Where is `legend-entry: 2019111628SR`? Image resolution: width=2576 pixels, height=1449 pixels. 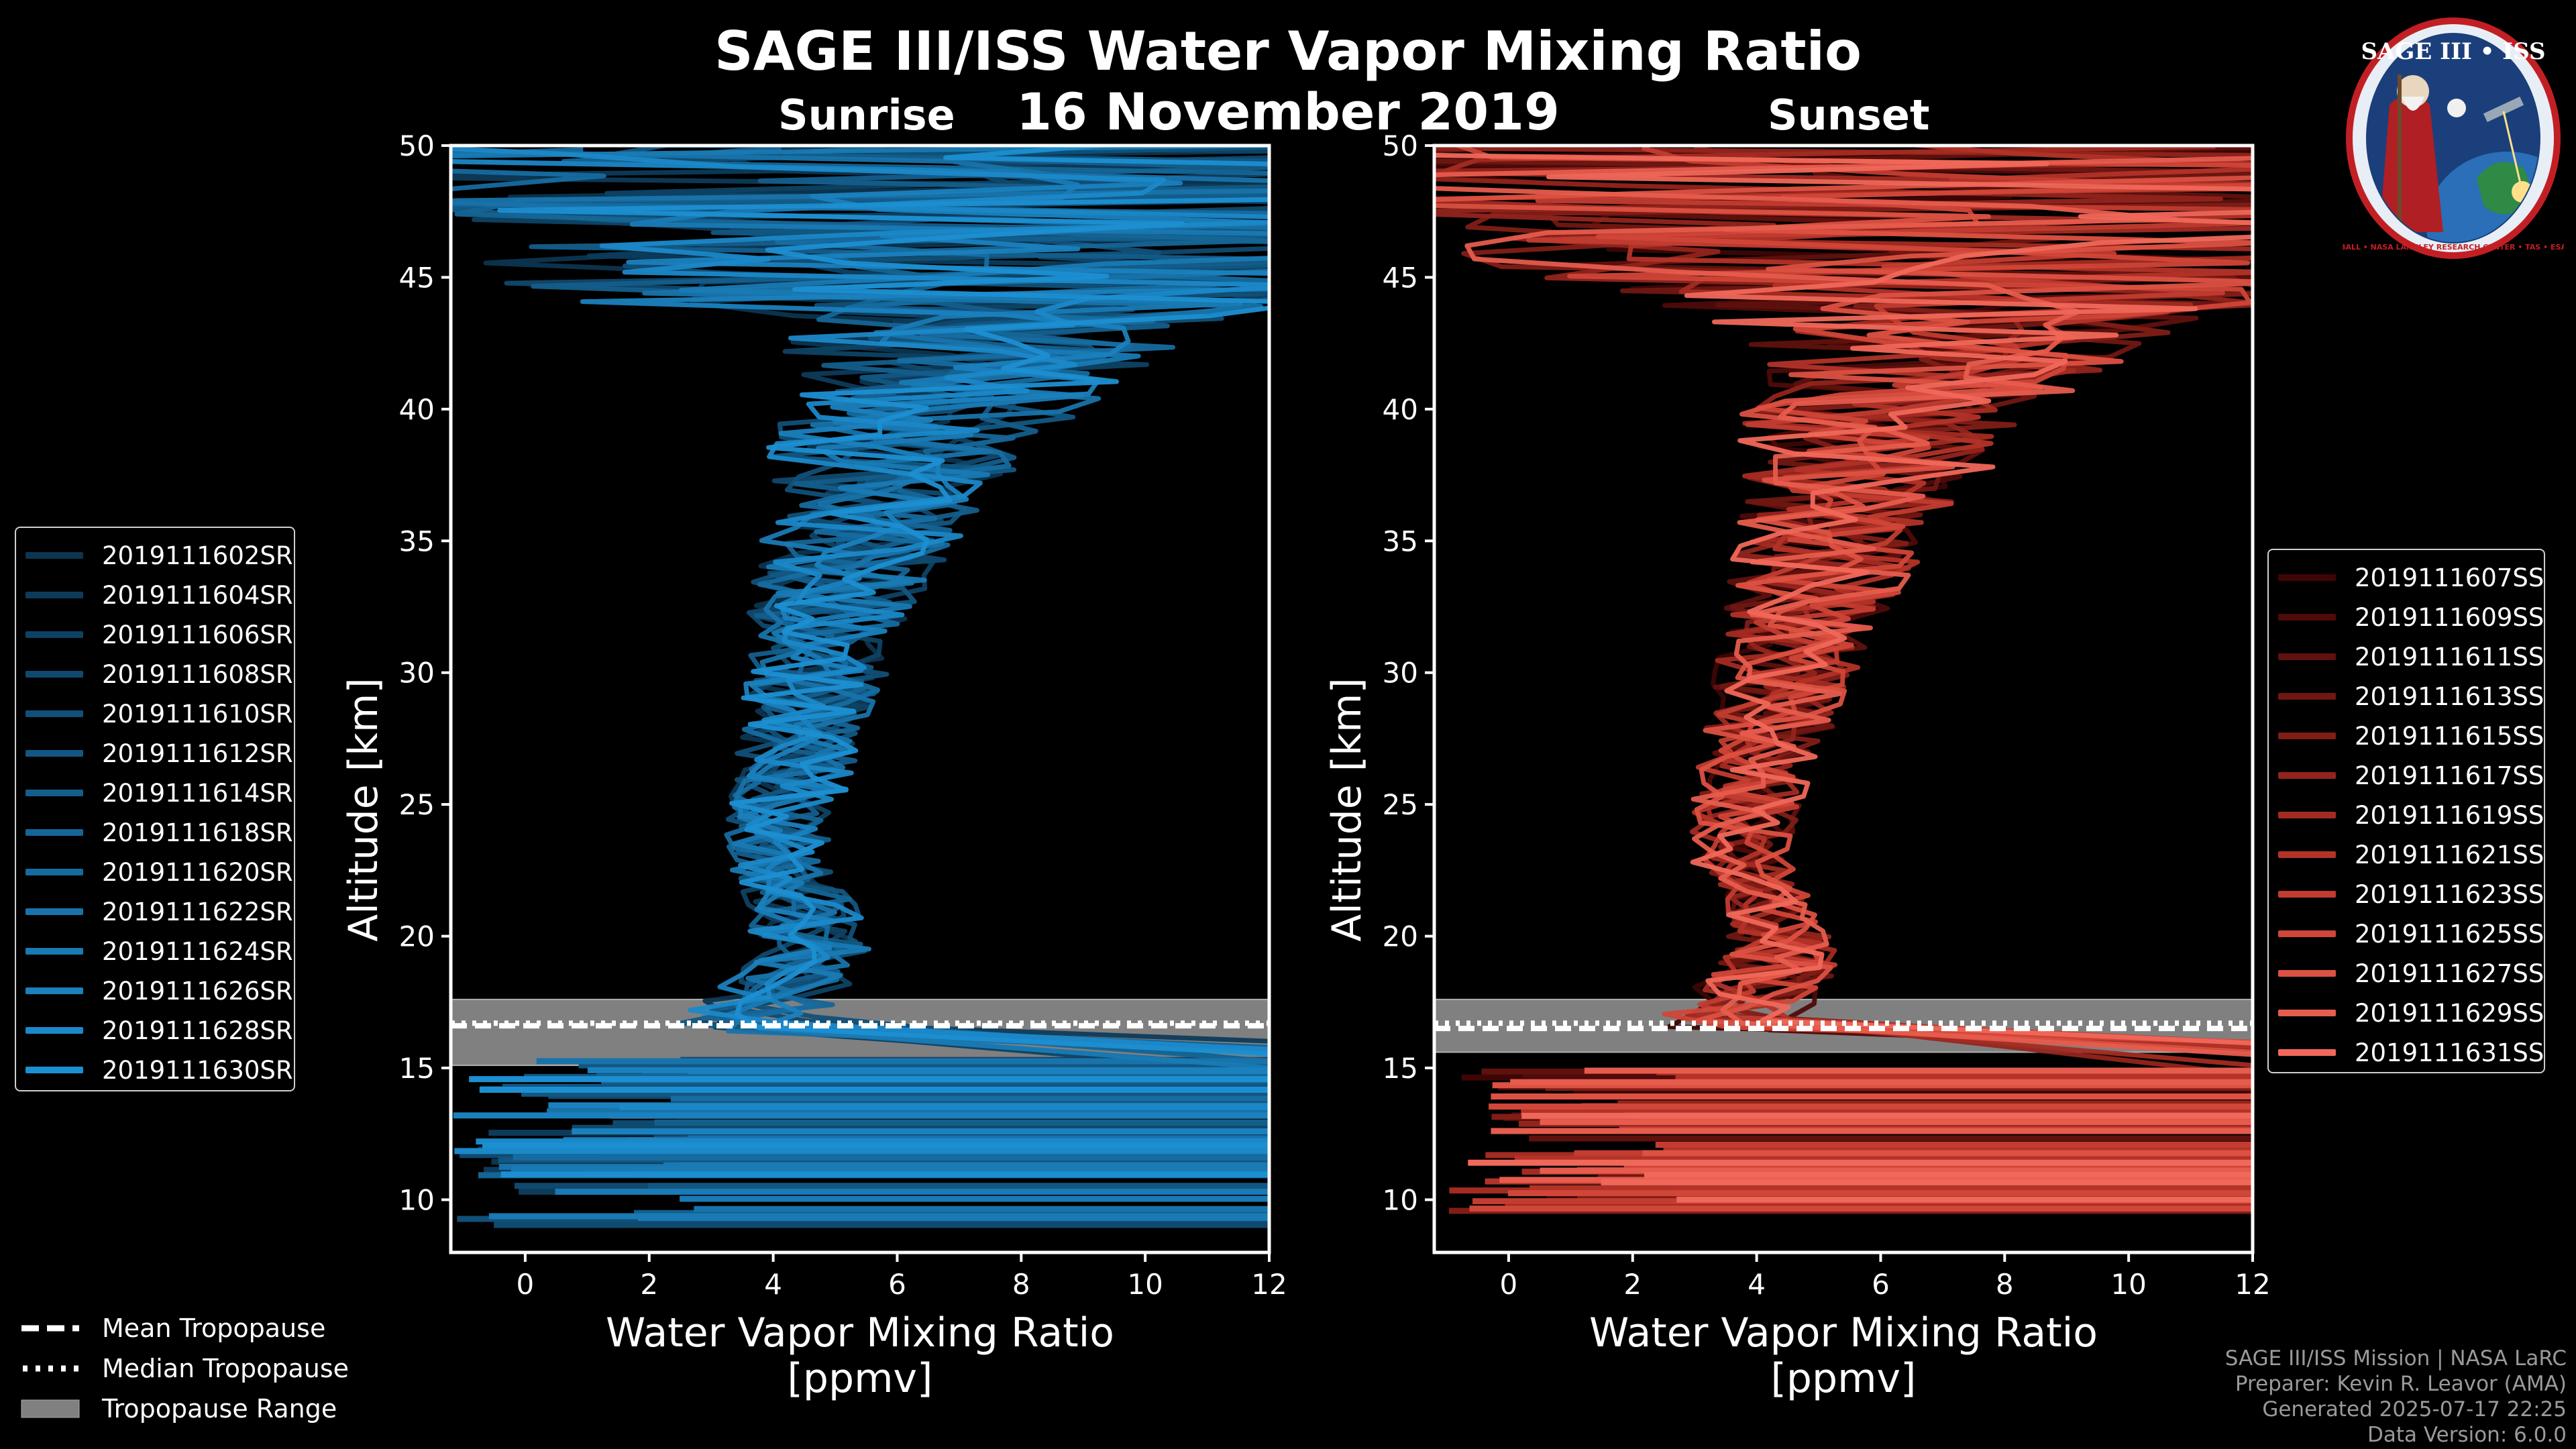
legend-entry: 2019111628SR is located at coordinates (154, 1030).